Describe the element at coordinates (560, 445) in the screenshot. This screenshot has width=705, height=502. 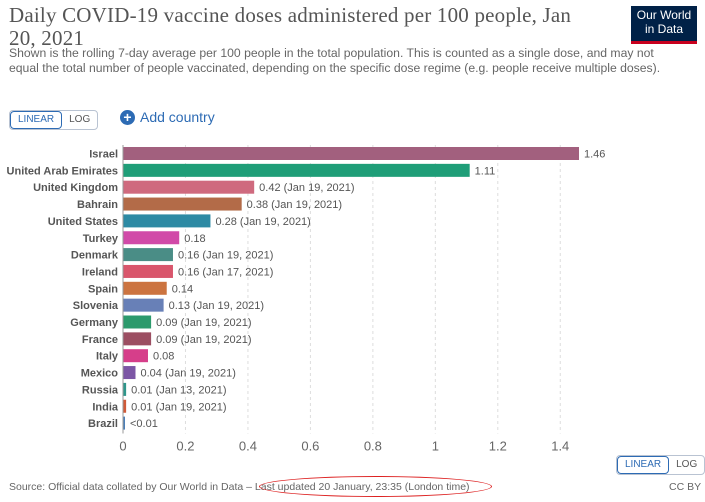
I see `x-tick-label: 1.4` at that location.